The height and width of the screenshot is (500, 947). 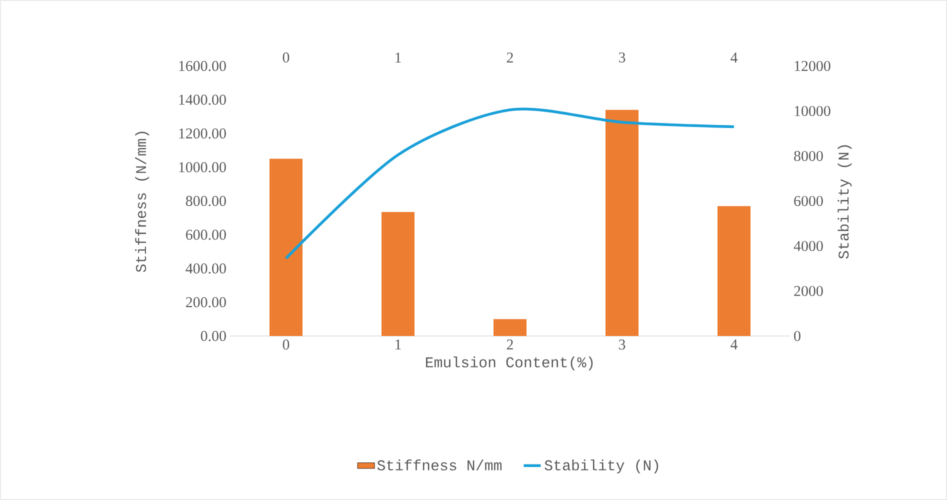 What do you see at coordinates (206, 268) in the screenshot?
I see `y-tick-label: 400.00` at bounding box center [206, 268].